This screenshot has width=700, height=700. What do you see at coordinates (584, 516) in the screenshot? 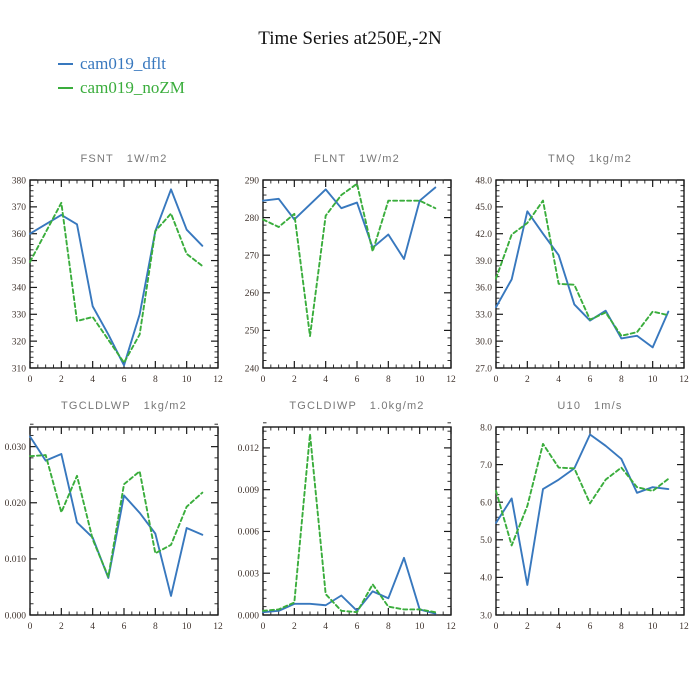
I see `u10-chart: 0 2 4 6 8 10 12 3.0 4.0 5.0 6.0 7.0 8.0 U10 1m/s` at bounding box center [584, 516].